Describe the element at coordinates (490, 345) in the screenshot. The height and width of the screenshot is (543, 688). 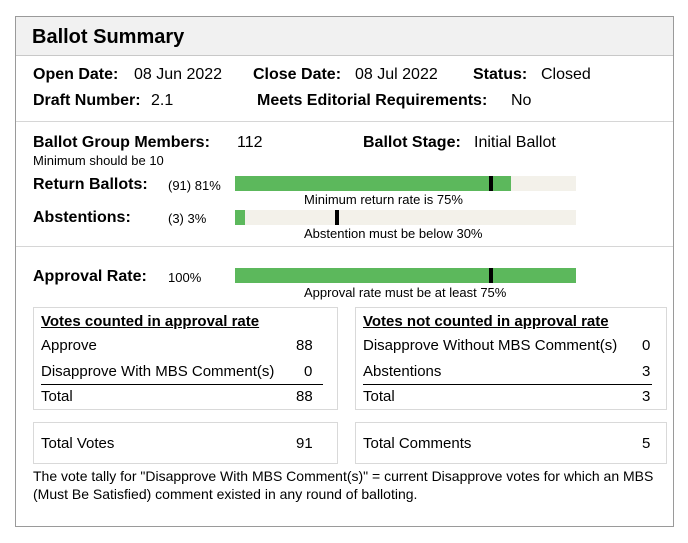
I see `not-counted-row-label: Disapprove Without MBS Comment(s)` at that location.